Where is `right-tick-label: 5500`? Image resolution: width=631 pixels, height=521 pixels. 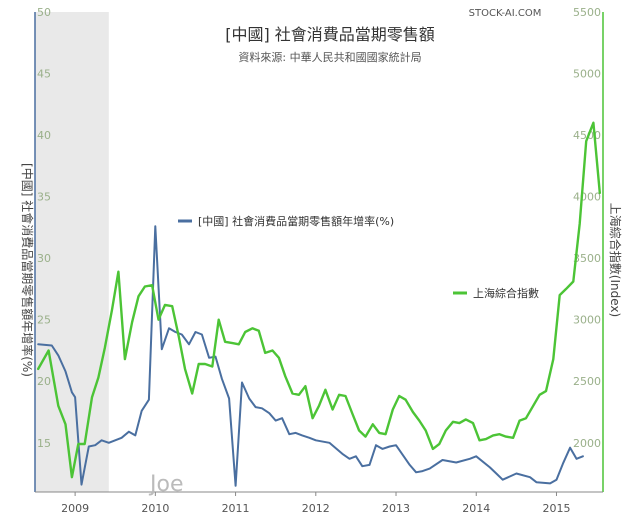 right-tick-label: 5500 is located at coordinates (587, 12).